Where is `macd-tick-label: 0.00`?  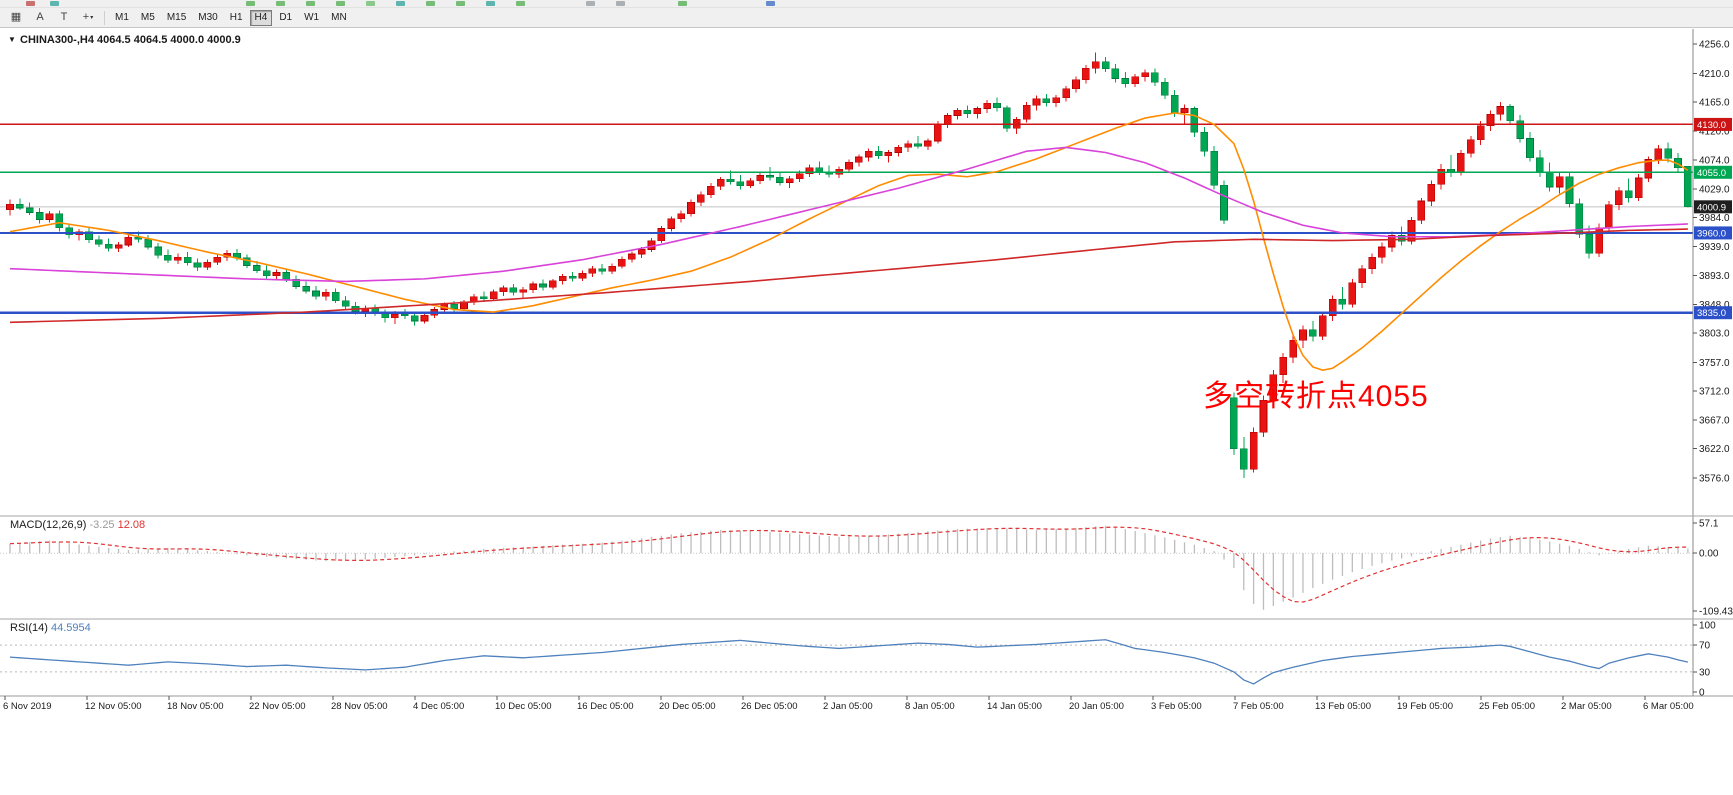 macd-tick-label: 0.00 is located at coordinates (1709, 554).